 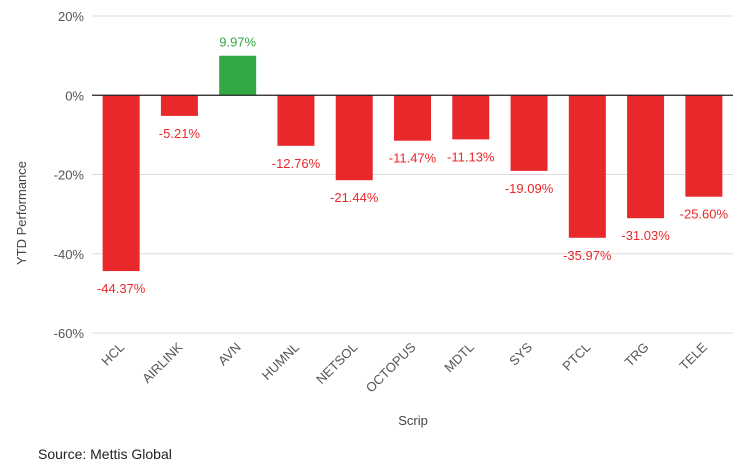 What do you see at coordinates (296, 163) in the screenshot?
I see `data-label: -12.76%` at bounding box center [296, 163].